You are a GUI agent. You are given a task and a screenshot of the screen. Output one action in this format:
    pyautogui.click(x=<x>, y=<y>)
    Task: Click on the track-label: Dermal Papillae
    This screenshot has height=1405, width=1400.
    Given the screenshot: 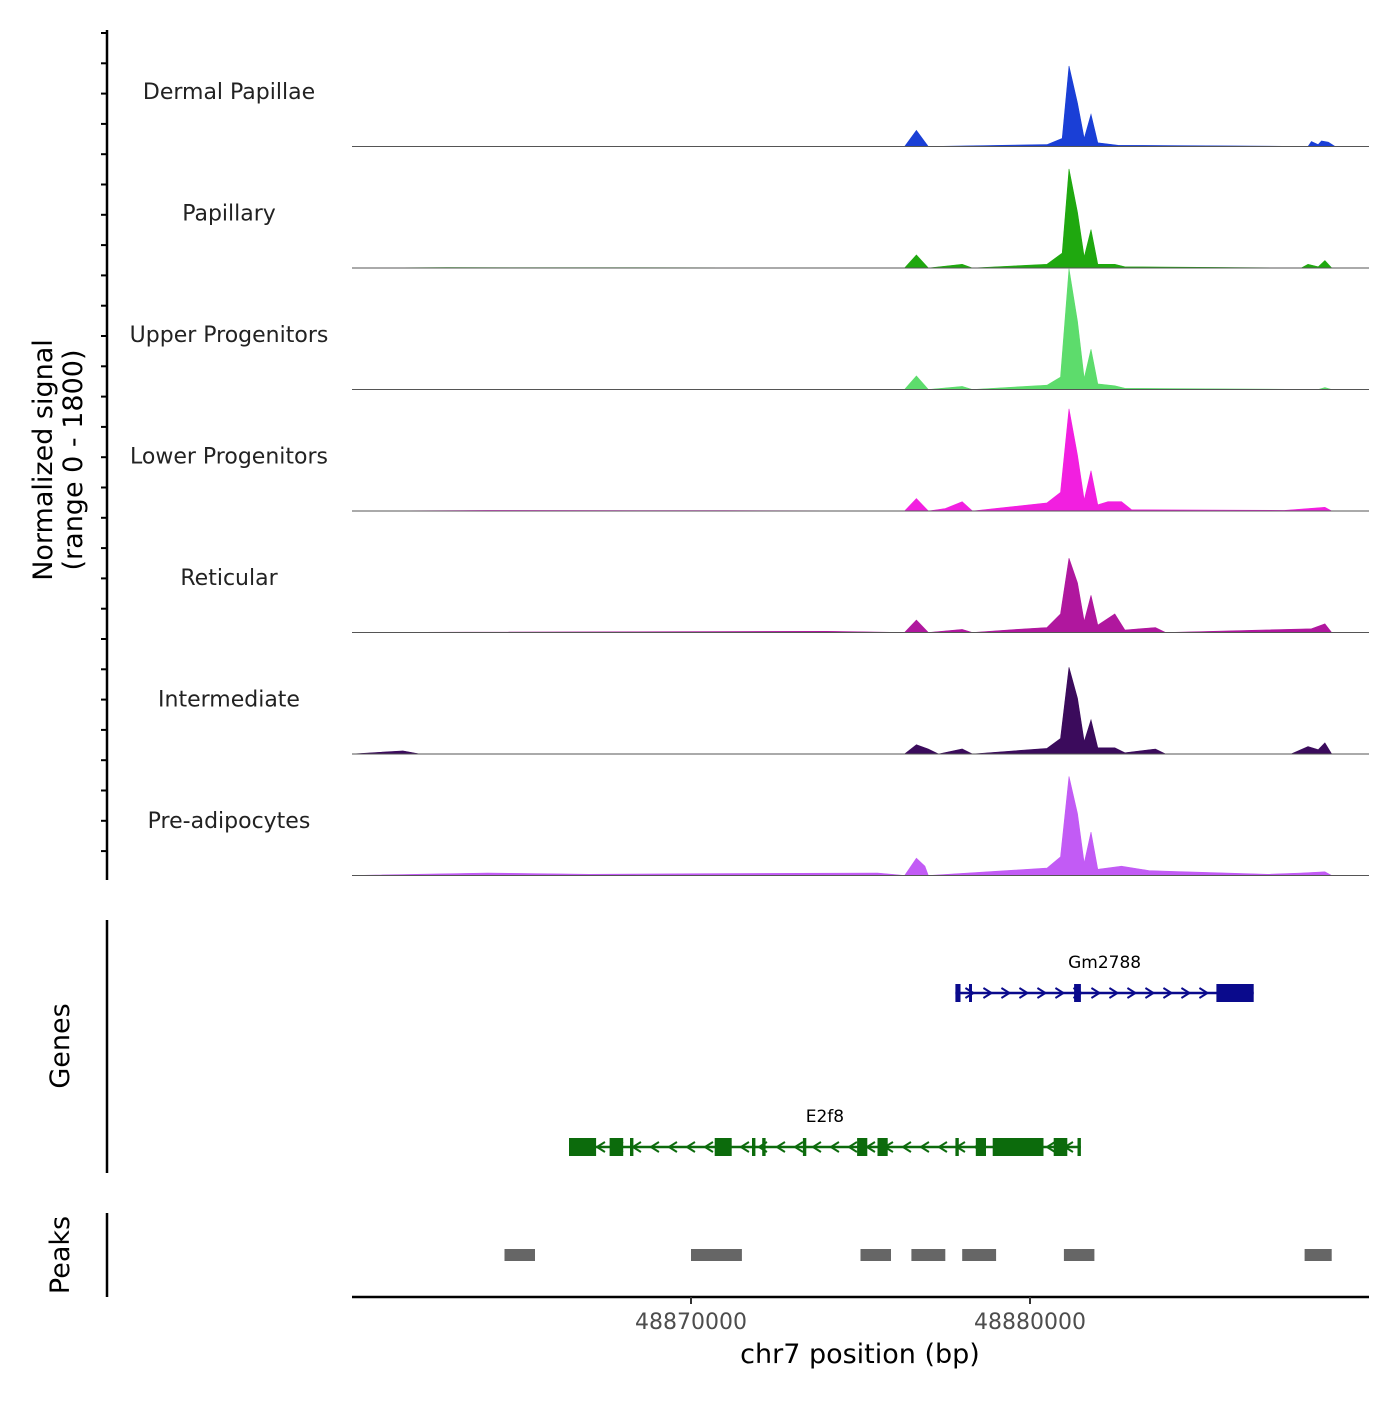 What is the action you would take?
    pyautogui.click(x=229, y=92)
    